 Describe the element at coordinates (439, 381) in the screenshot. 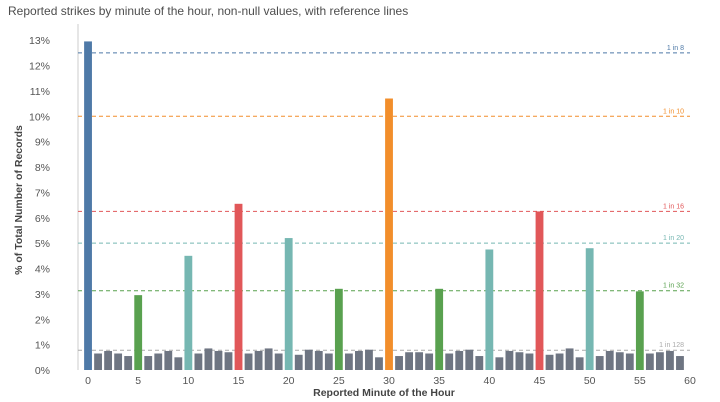

I see `x-tick-label: 35` at that location.